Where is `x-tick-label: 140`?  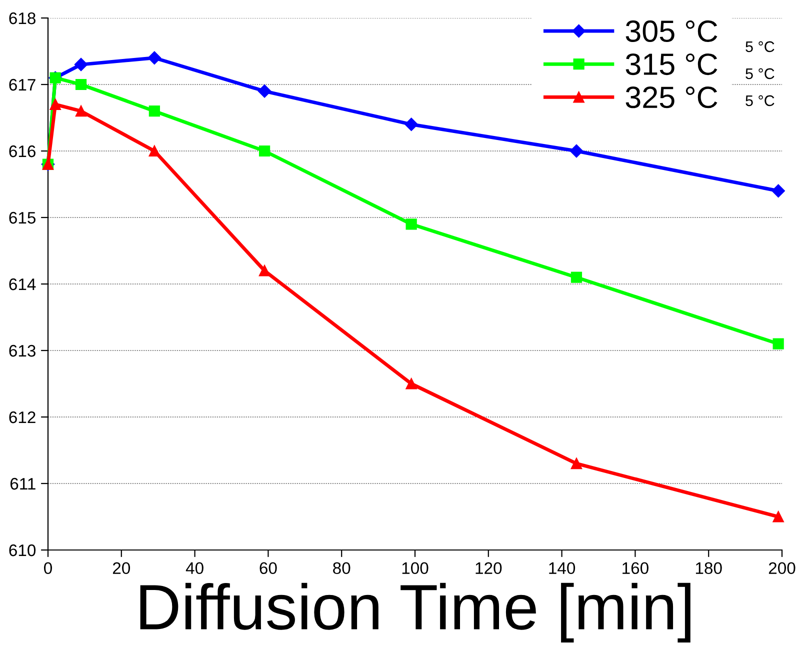 x-tick-label: 140 is located at coordinates (562, 568).